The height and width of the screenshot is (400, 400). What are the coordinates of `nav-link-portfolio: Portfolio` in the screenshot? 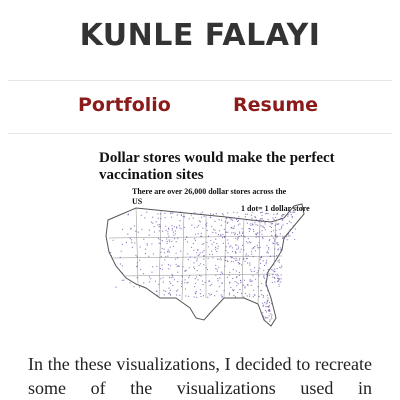 It's located at (124, 105).